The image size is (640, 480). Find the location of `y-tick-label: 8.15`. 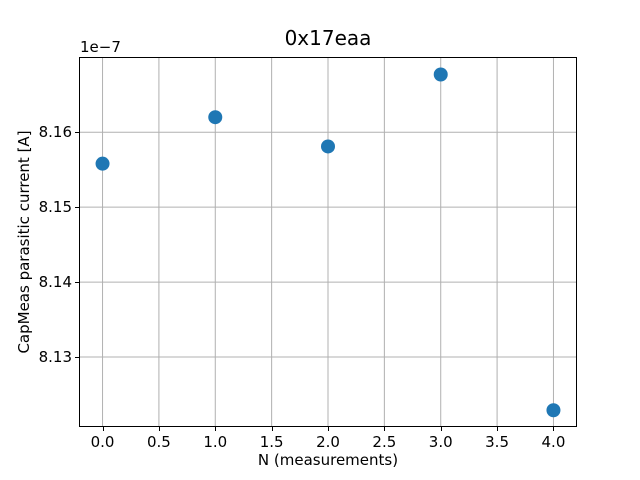

y-tick-label: 8.15 is located at coordinates (55, 207).